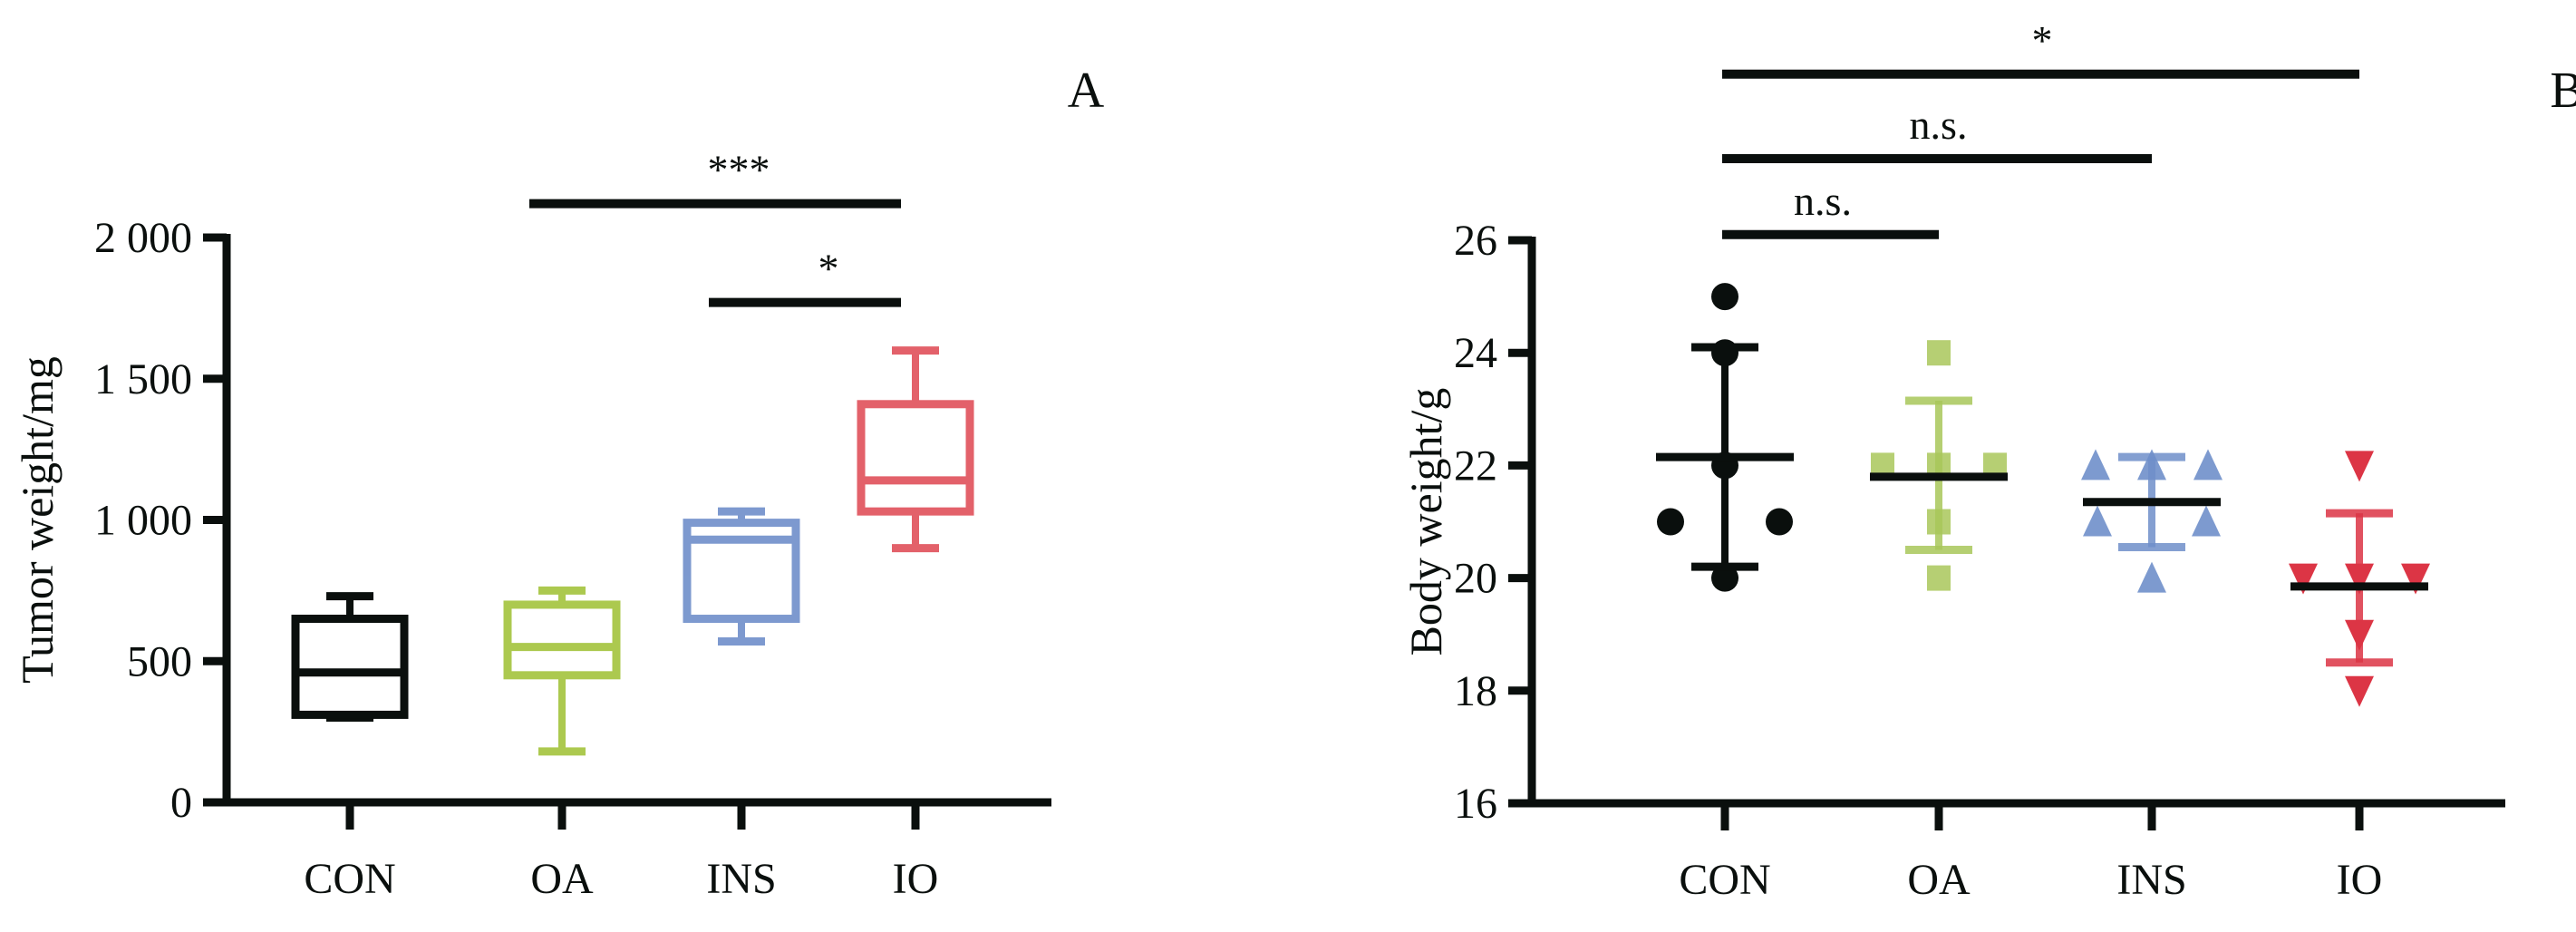 This screenshot has width=2576, height=932. Describe the element at coordinates (739, 170) in the screenshot. I see `significance-label: ***` at that location.